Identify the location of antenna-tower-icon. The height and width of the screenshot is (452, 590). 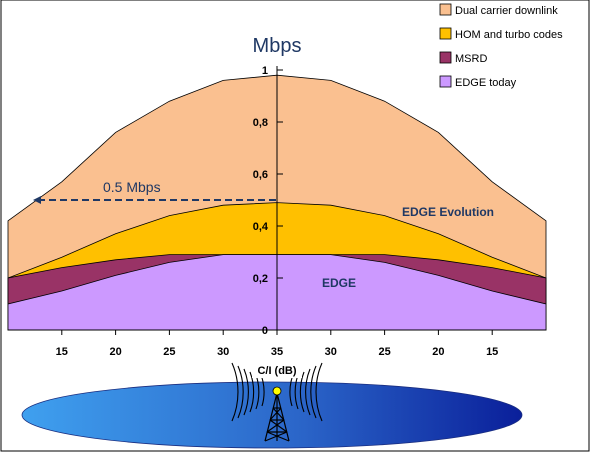
(277, 417).